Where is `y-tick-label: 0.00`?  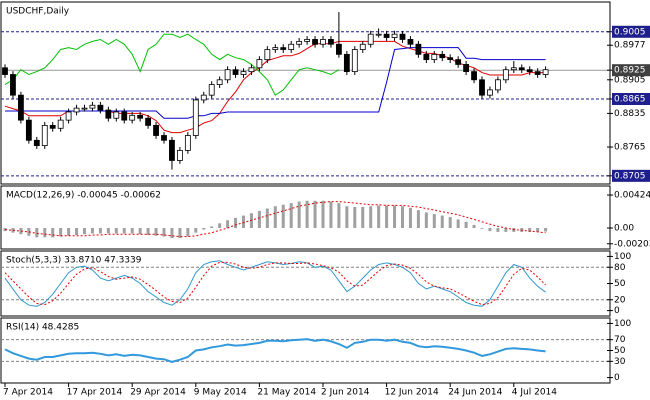 y-tick-label: 0.00 is located at coordinates (624, 229).